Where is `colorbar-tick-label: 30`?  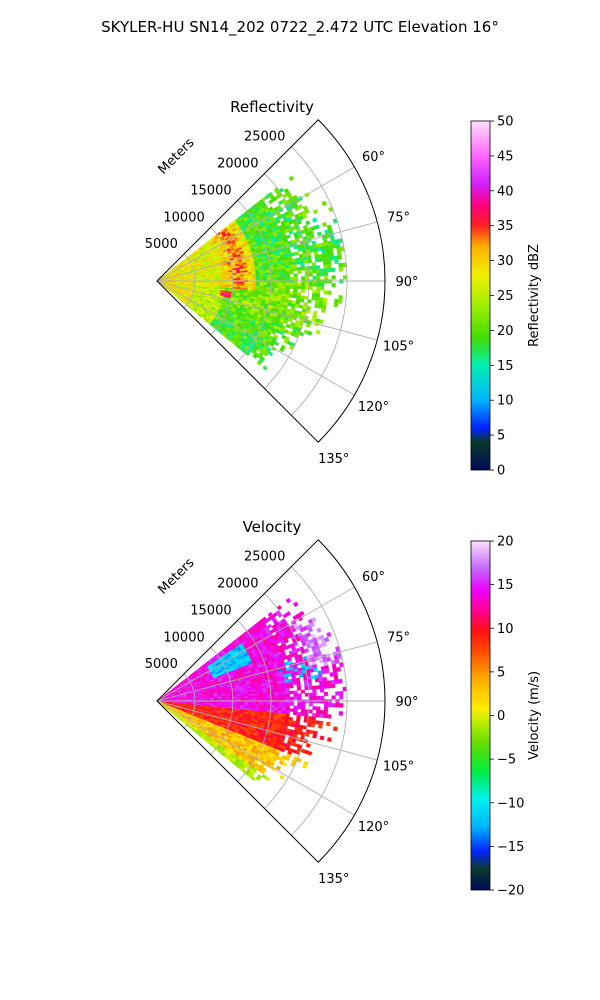 colorbar-tick-label: 30 is located at coordinates (505, 261).